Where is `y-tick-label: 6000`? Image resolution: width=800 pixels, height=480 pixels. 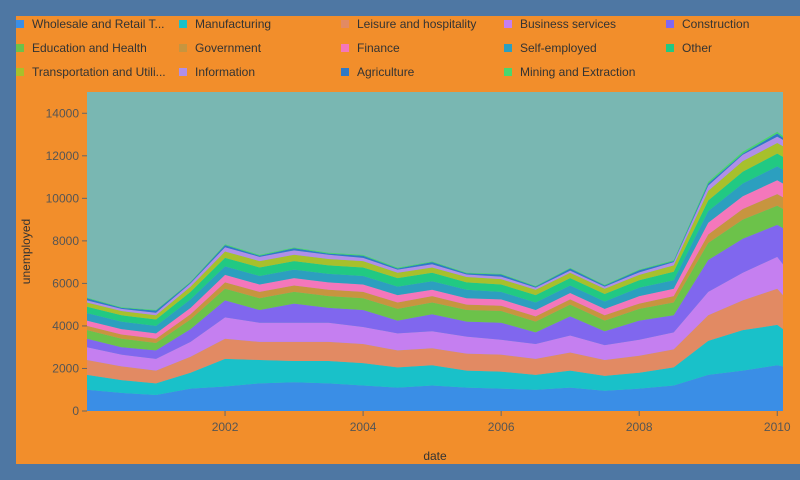
y-tick-label: 6000 is located at coordinates (65, 283).